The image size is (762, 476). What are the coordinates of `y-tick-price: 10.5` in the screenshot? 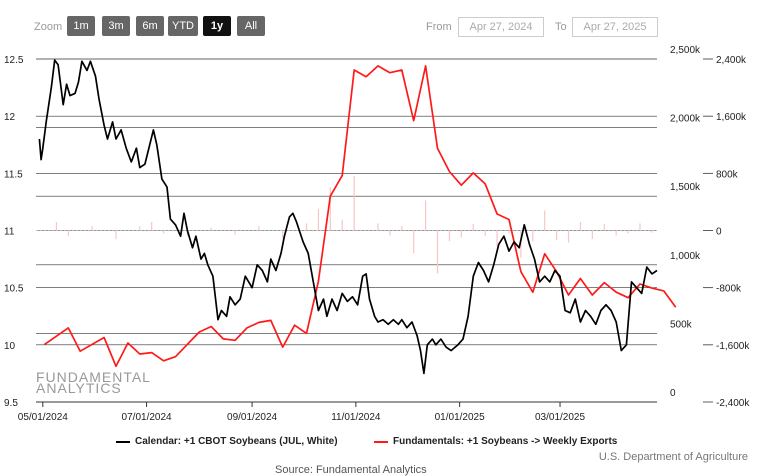 It's located at (14, 289).